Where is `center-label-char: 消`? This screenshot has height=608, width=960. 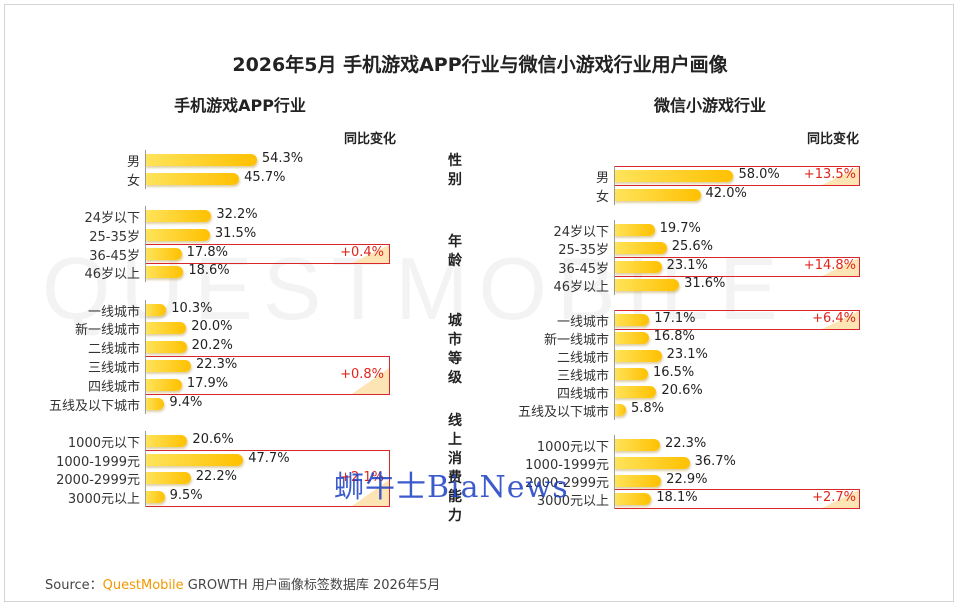 center-label-char: 消 is located at coordinates (455, 459).